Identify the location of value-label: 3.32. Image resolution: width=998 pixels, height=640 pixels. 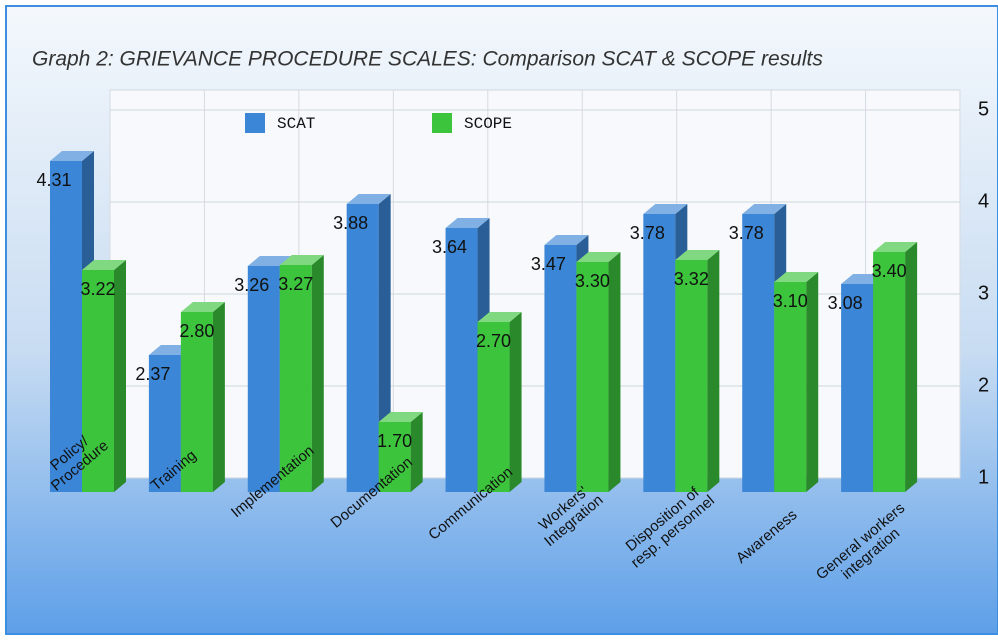
(691, 279).